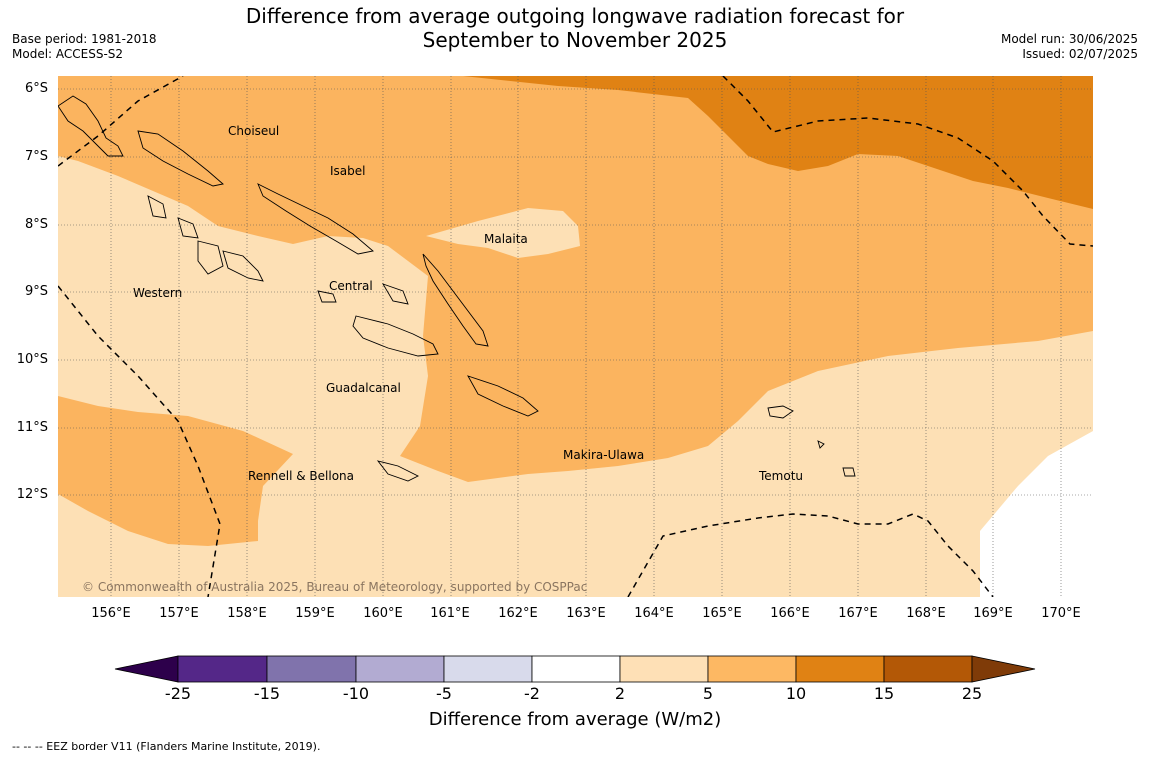 Image resolution: width=1150 pixels, height=758 pixels. Describe the element at coordinates (1061, 613) in the screenshot. I see `lon-label-170e: 170°E` at that location.